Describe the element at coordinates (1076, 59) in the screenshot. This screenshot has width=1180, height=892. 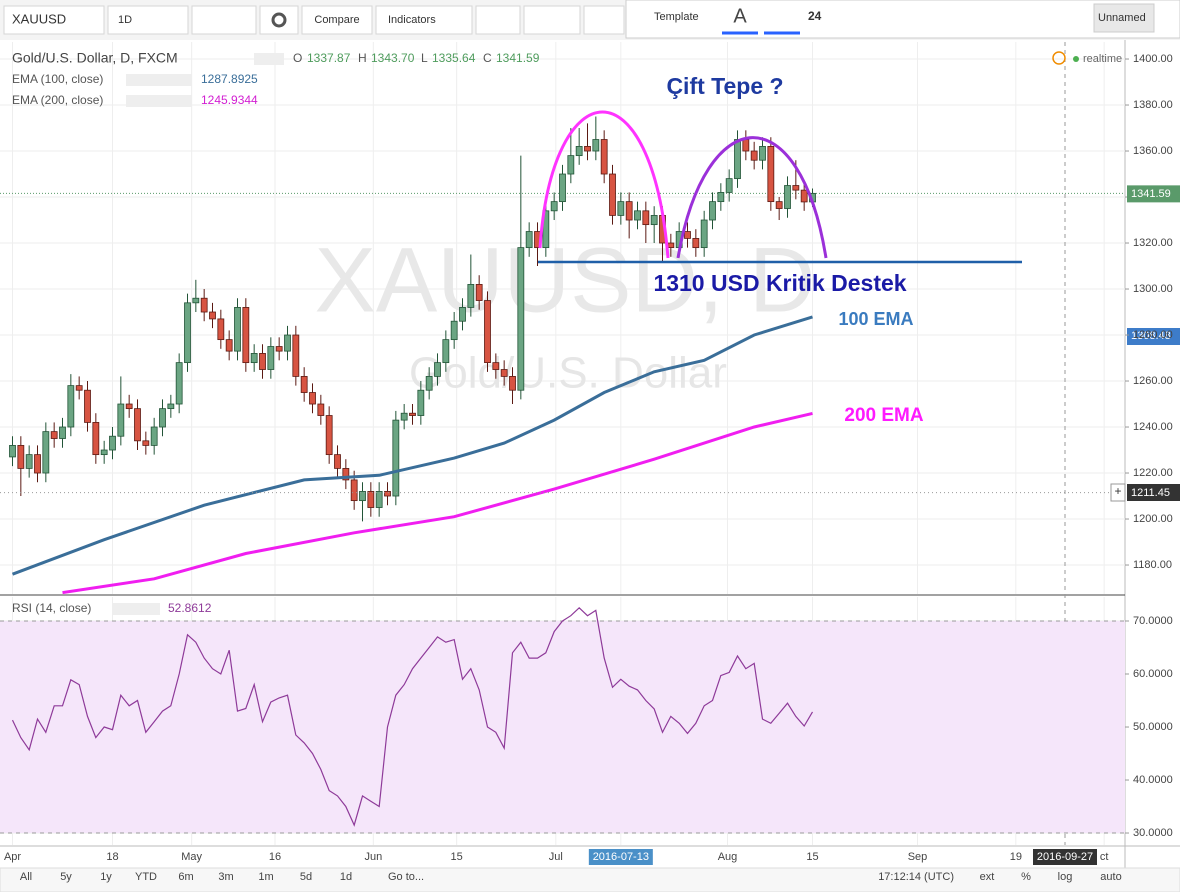
I see `realtime-dot` at that location.